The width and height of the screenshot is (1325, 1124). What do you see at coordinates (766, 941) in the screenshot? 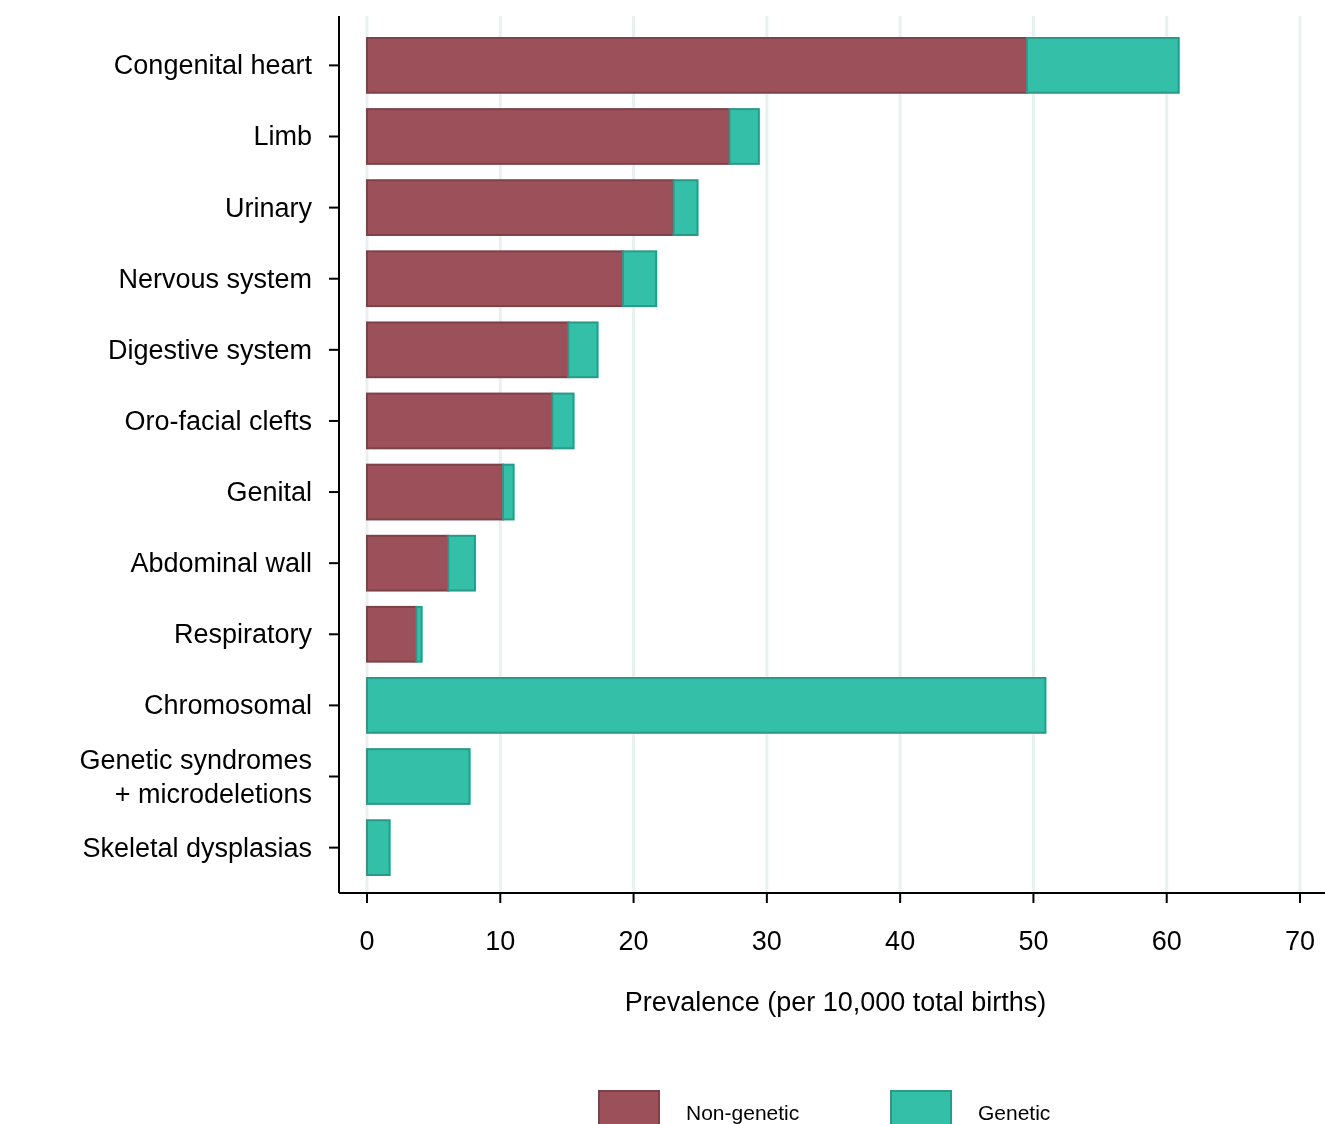
I see `x-tick-label: 30` at bounding box center [766, 941].